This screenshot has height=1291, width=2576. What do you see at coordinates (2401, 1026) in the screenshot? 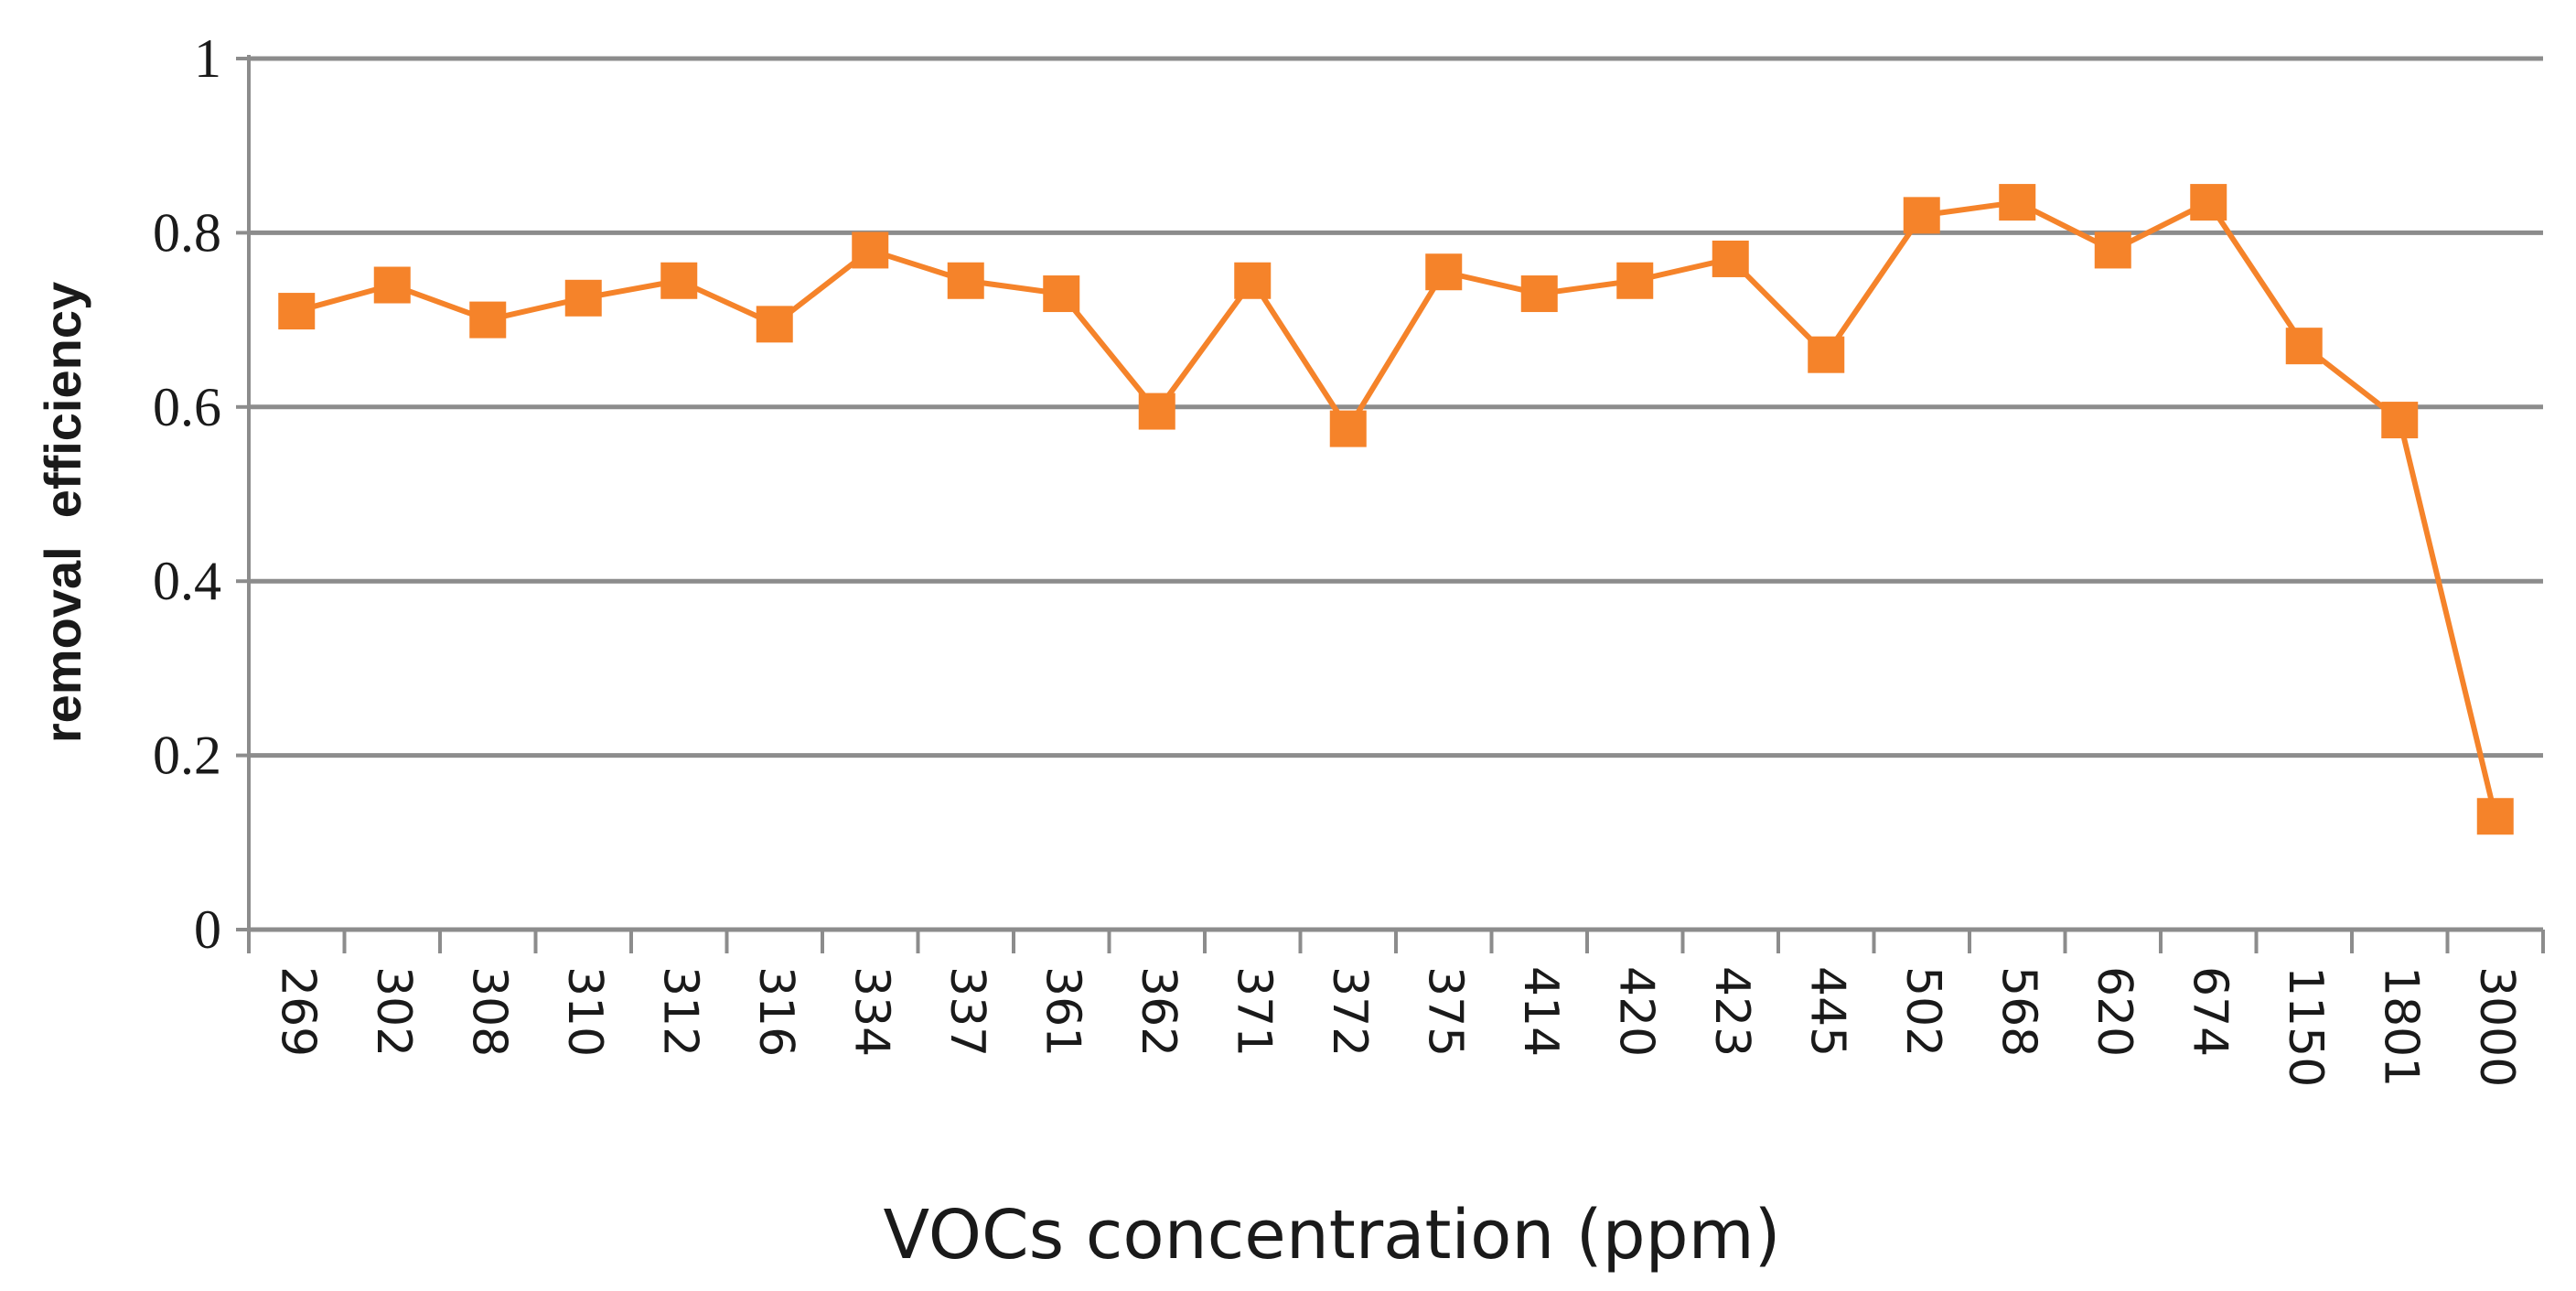
I see `x-tick-label: 1801` at bounding box center [2401, 1026].